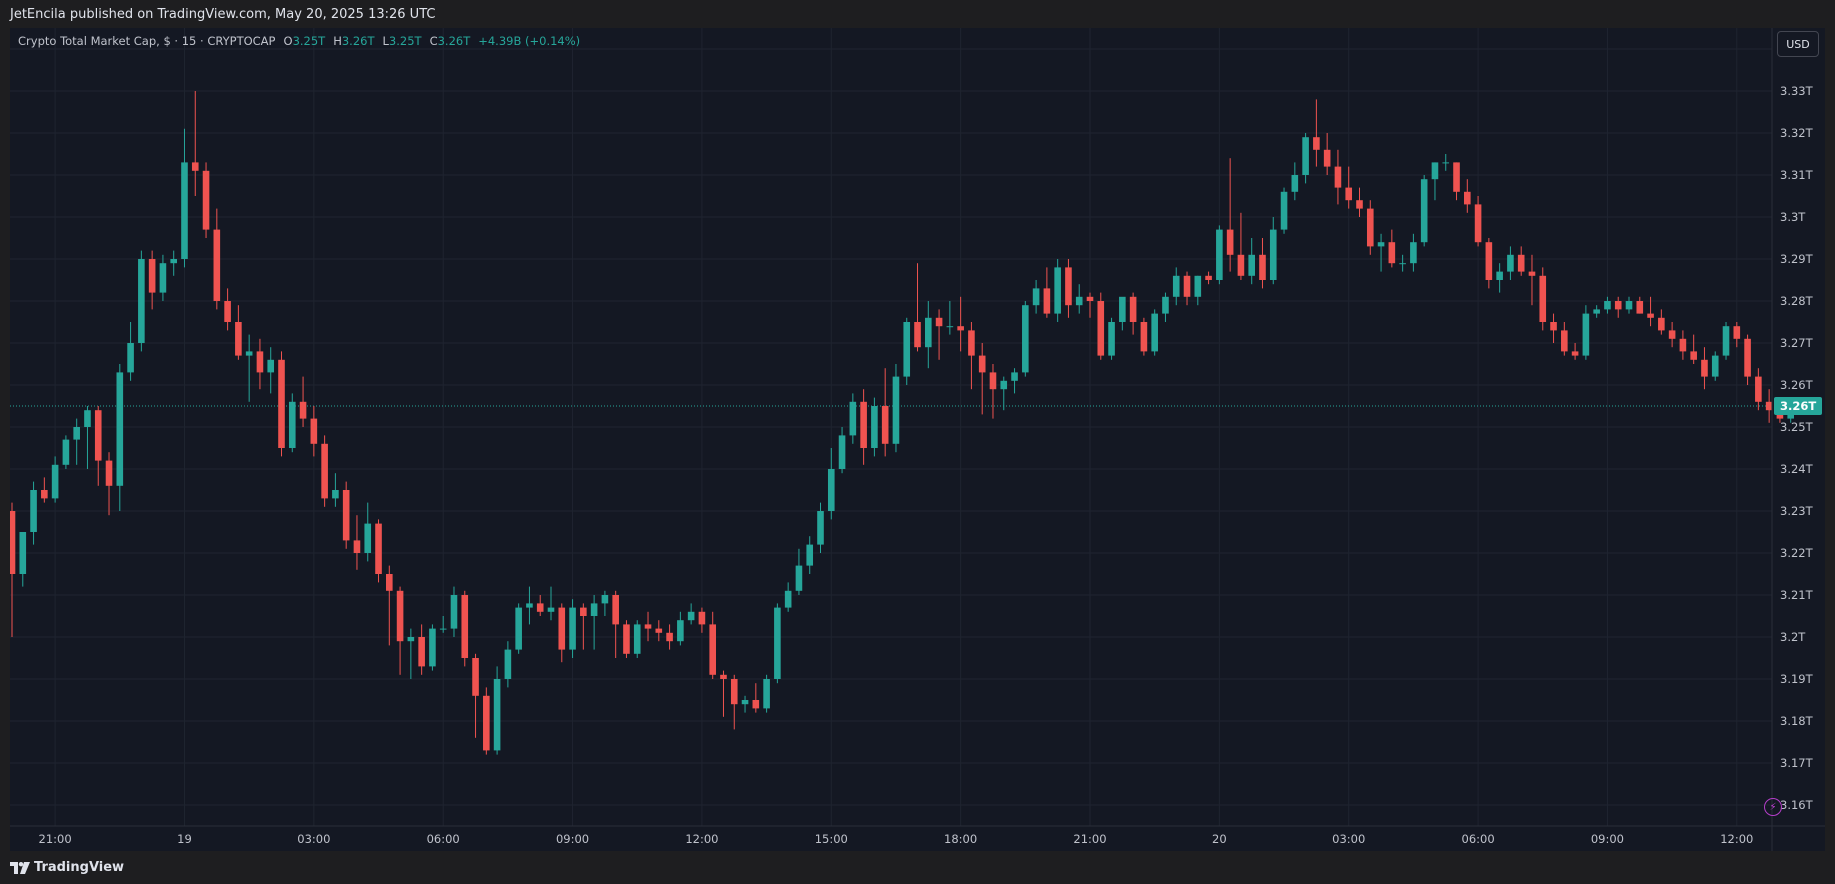  I want to click on x-tick-label: 19, so click(184, 839).